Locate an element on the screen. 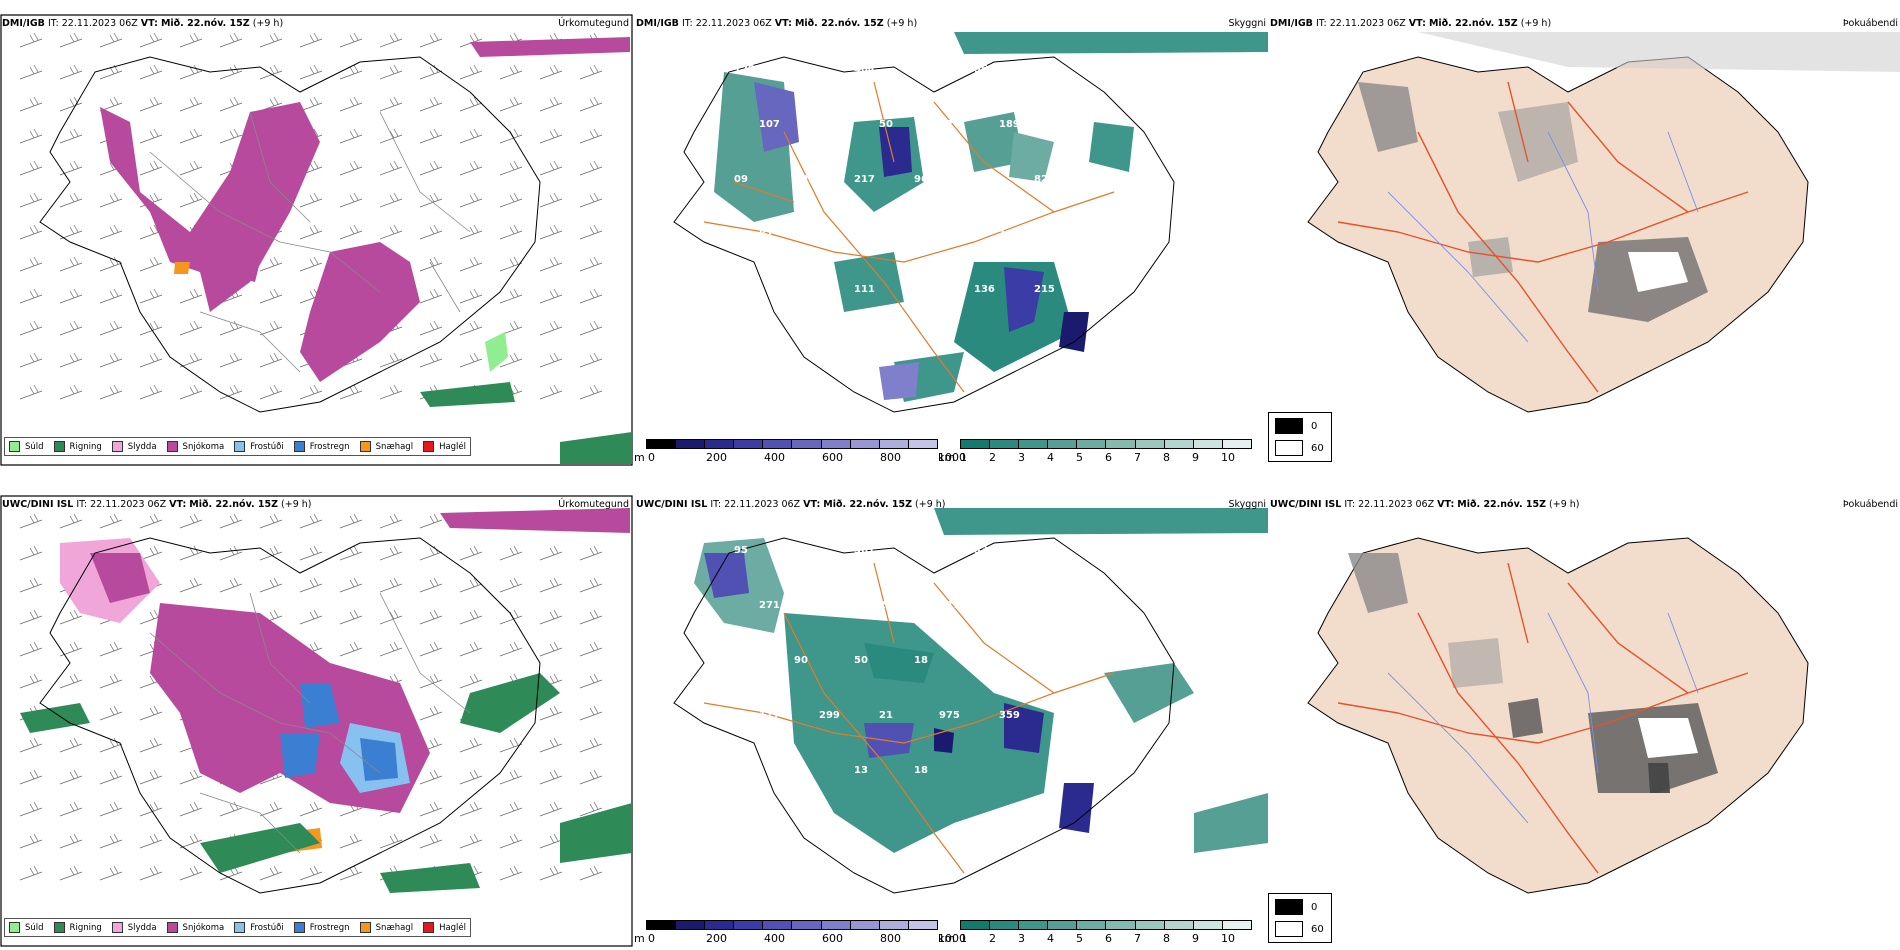  fog-legend-swatch is located at coordinates (1289, 426).